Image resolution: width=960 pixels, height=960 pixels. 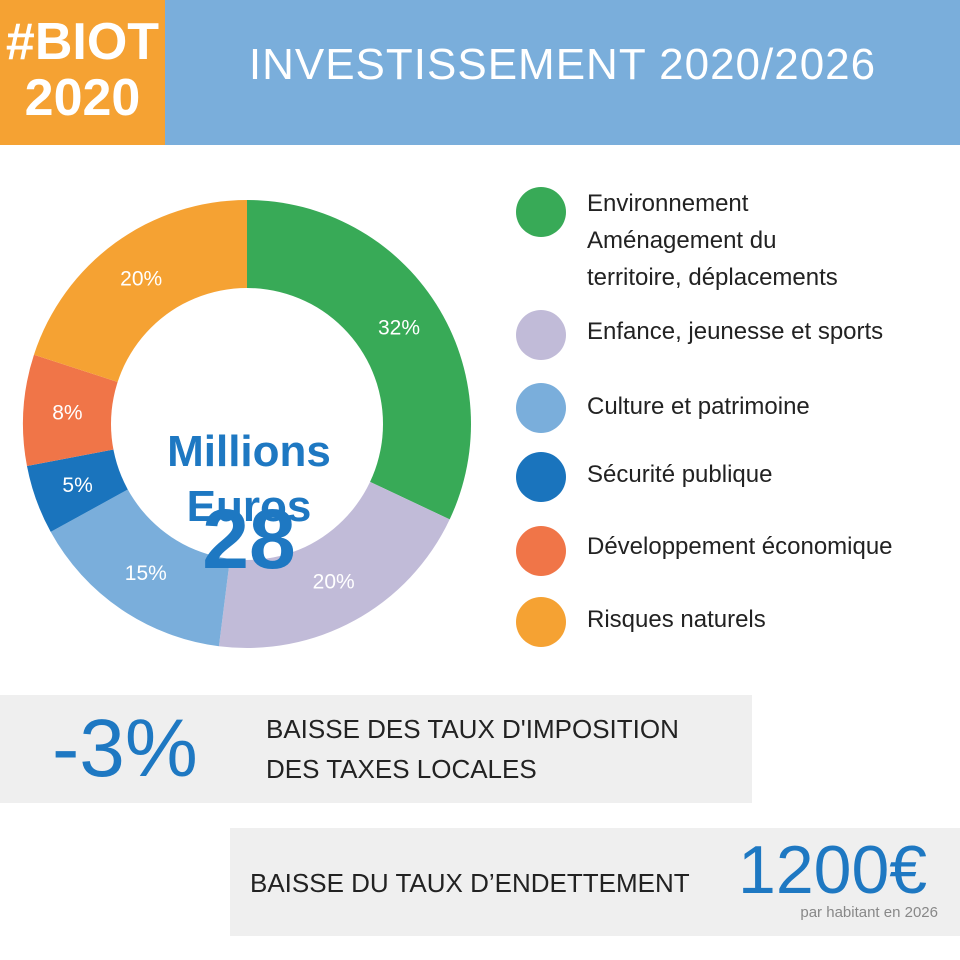 I want to click on center-line-1: Millions, so click(x=249, y=451).